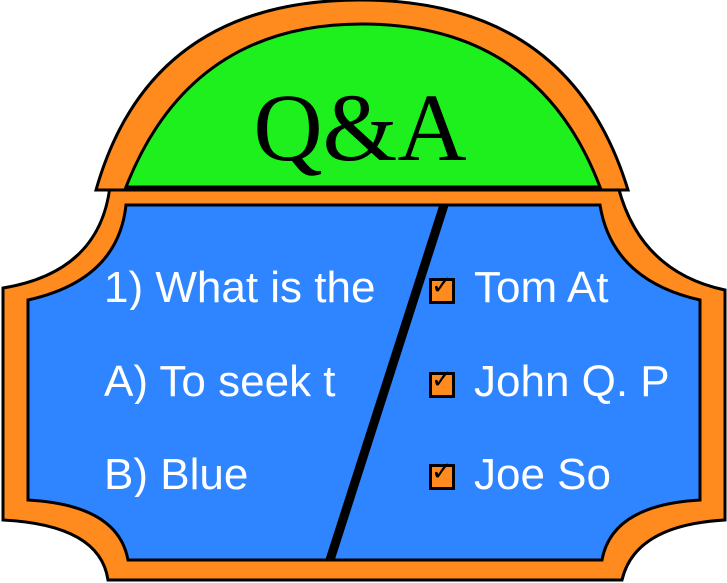 The image size is (727, 583). I want to click on option-b-text: B) Blue, so click(176, 475).